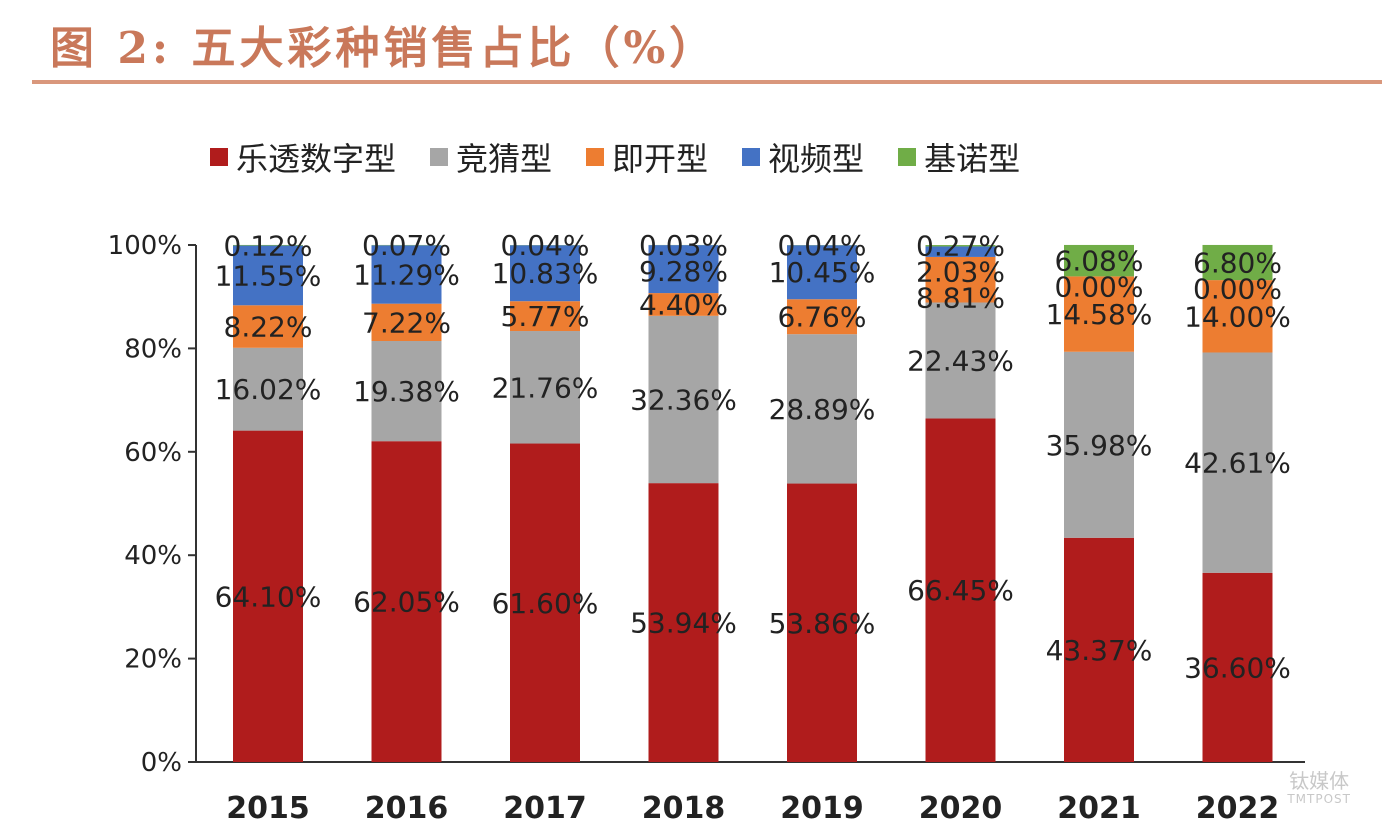 The height and width of the screenshot is (838, 1399). What do you see at coordinates (683, 245) in the screenshot?
I see `data-label: 0.03%` at bounding box center [683, 245].